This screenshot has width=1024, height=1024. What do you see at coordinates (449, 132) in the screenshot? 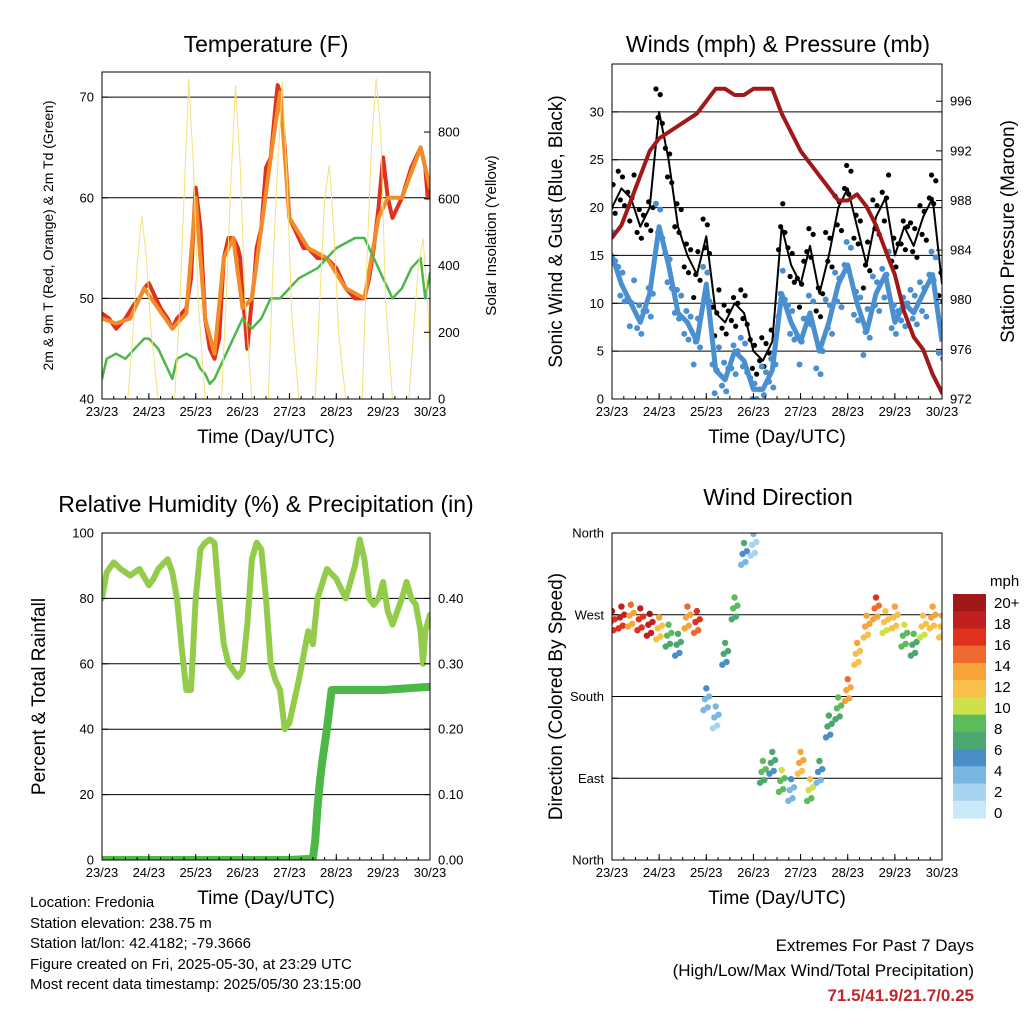
I see `y2-tick-label: 800` at bounding box center [449, 132].